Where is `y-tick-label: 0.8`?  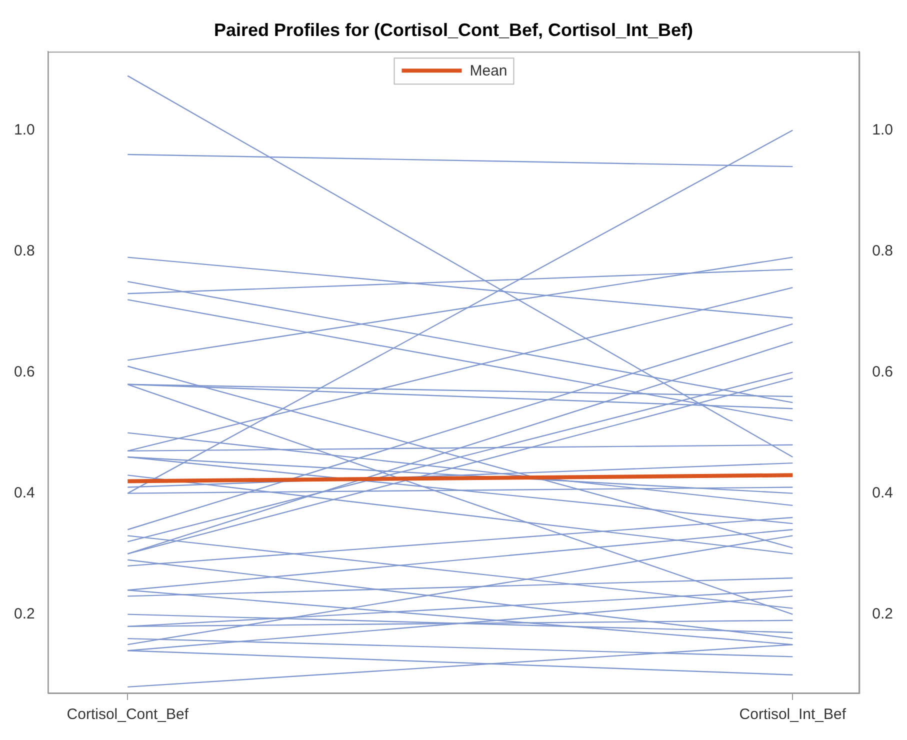
y-tick-label: 0.8 is located at coordinates (24, 251).